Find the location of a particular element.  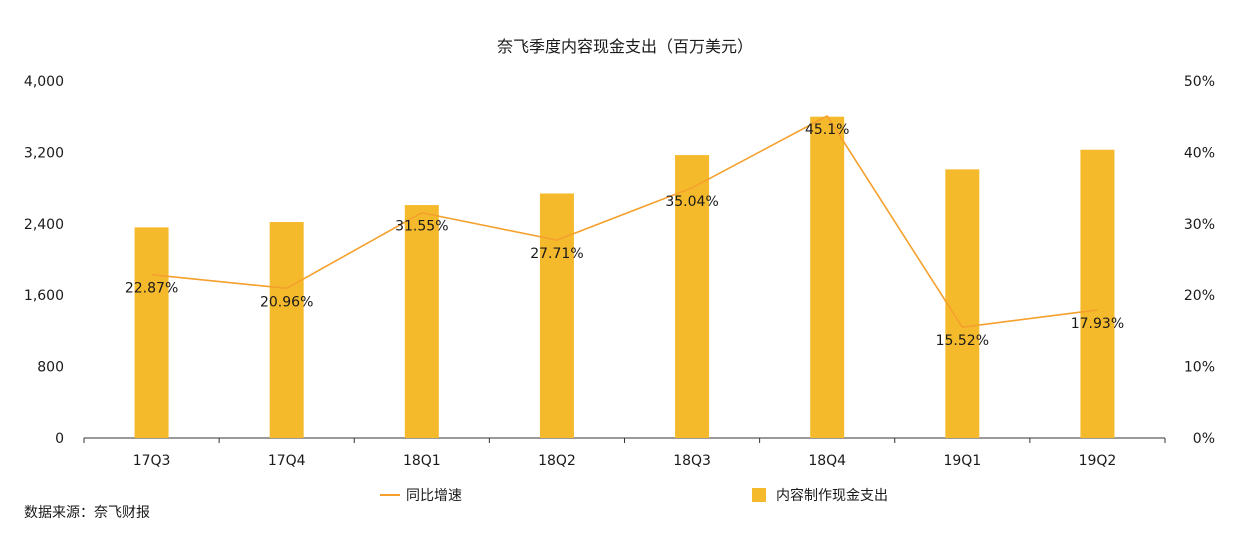

legend-bar-swatch is located at coordinates (759, 495).